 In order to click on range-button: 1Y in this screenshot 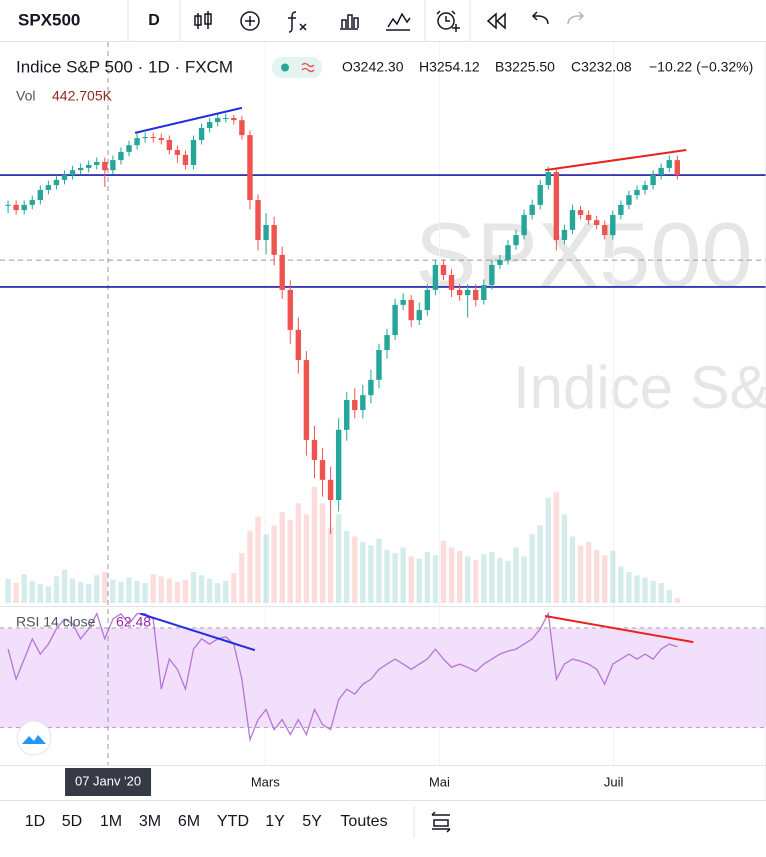, I will do `click(275, 821)`.